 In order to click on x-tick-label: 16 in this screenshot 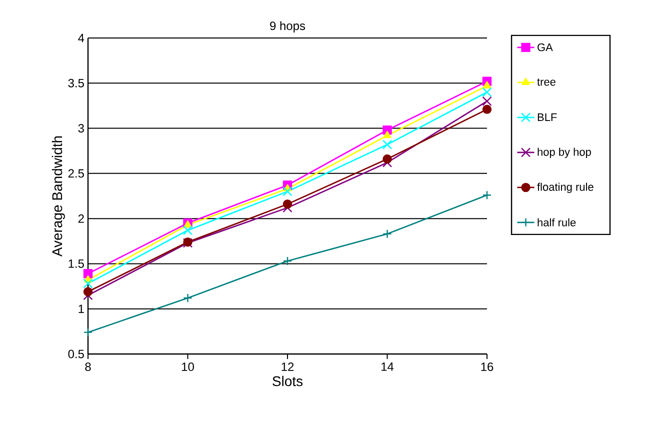, I will do `click(487, 367)`.